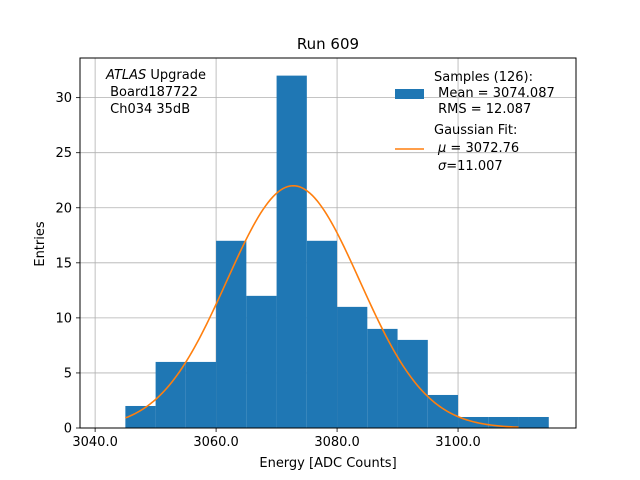 The height and width of the screenshot is (480, 640). I want to click on legend-fit-sigma: σ=11.007, so click(470, 166).